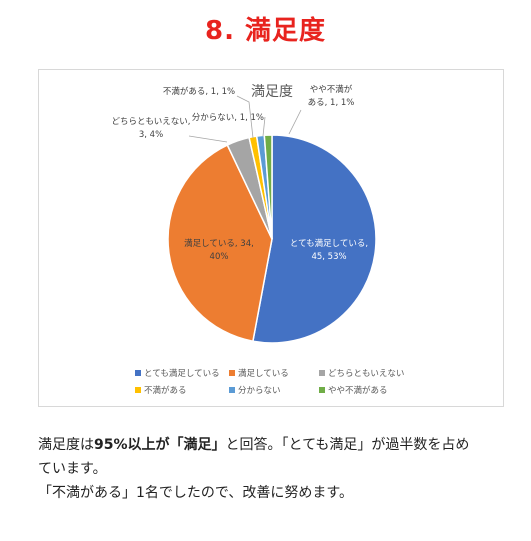 This screenshot has height=541, width=531. What do you see at coordinates (259, 391) in the screenshot?
I see `legend-label: 分からない` at bounding box center [259, 391].